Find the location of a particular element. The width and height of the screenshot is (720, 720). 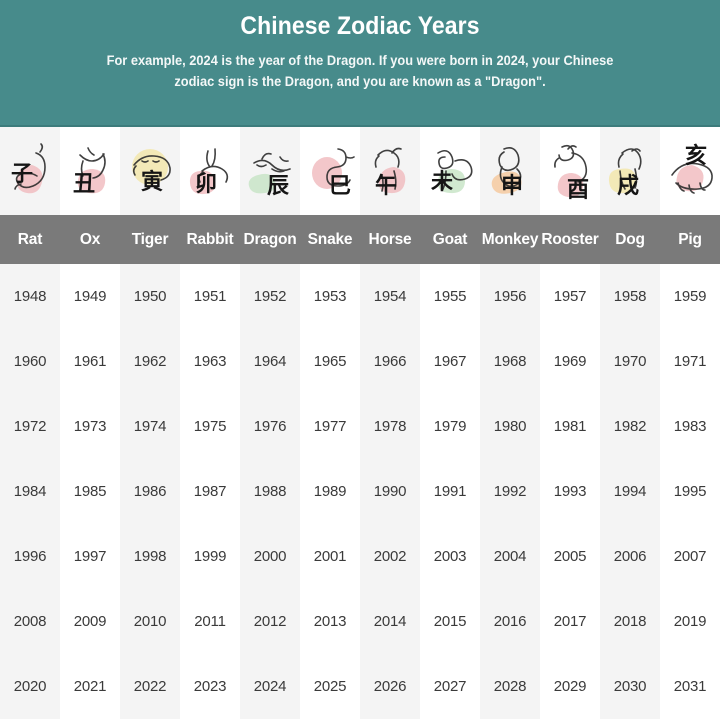

year-cell: 1993 is located at coordinates (570, 491).